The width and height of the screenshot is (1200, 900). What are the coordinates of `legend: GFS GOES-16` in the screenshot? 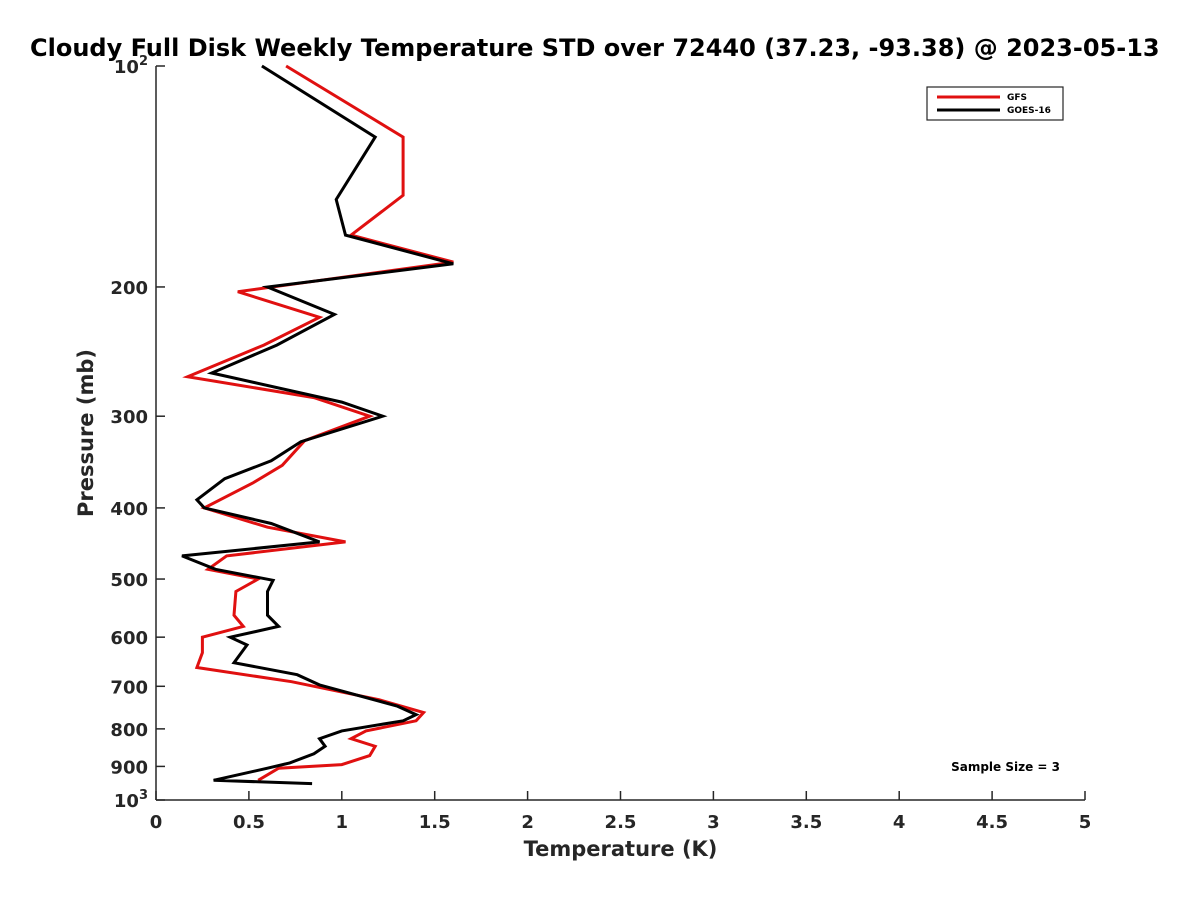 It's located at (995, 103).